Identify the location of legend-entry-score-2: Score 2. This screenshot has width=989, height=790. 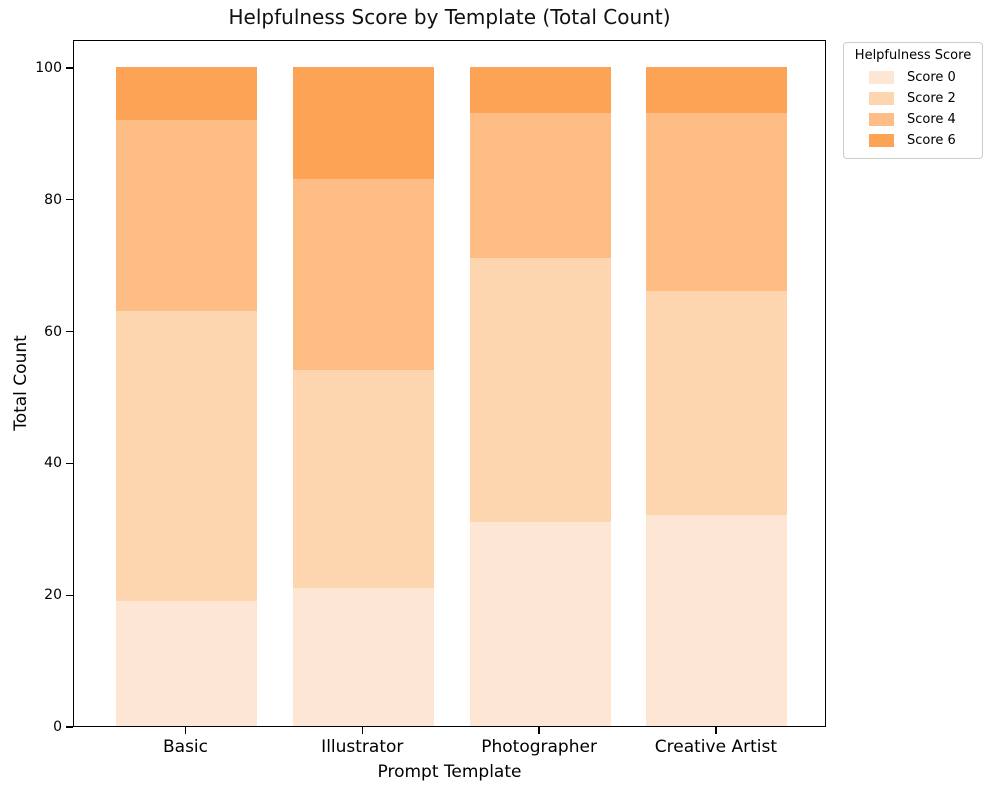
(913, 98).